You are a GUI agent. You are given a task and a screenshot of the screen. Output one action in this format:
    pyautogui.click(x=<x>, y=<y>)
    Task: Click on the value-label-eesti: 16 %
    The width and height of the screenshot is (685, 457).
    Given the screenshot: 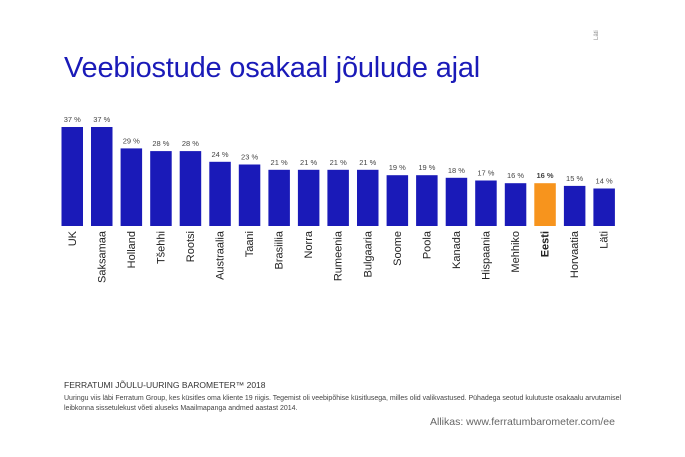 What is the action you would take?
    pyautogui.click(x=544, y=175)
    